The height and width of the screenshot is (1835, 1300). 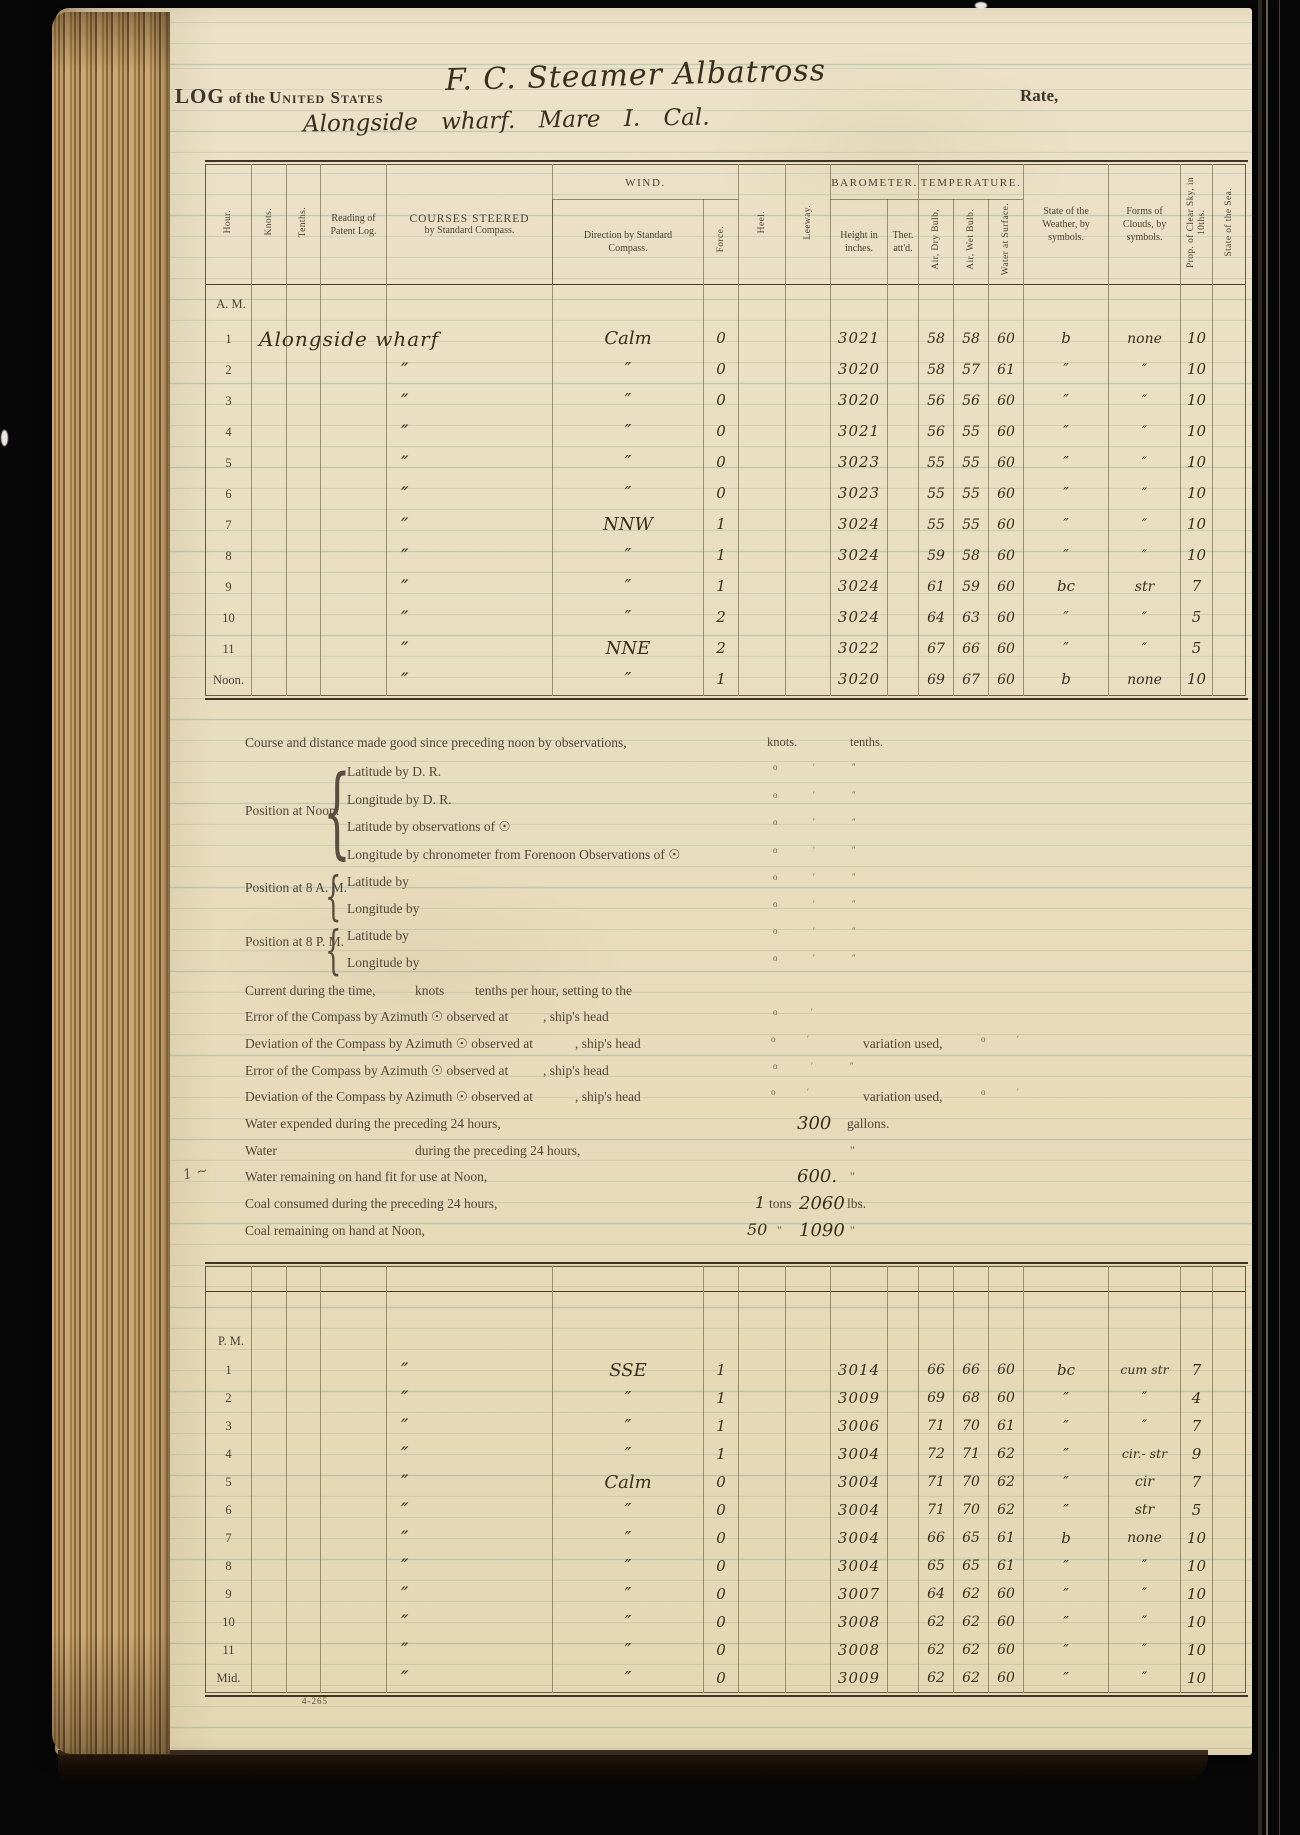 What do you see at coordinates (971, 1398) in the screenshot?
I see `value-wet: 68` at bounding box center [971, 1398].